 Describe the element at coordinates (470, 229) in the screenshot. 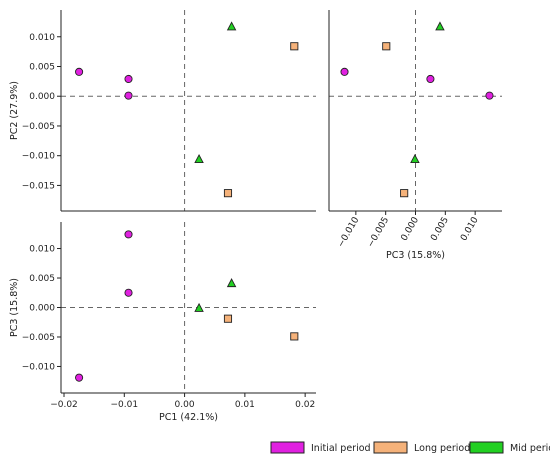

I see `x-tick-label: 0.010` at that location.